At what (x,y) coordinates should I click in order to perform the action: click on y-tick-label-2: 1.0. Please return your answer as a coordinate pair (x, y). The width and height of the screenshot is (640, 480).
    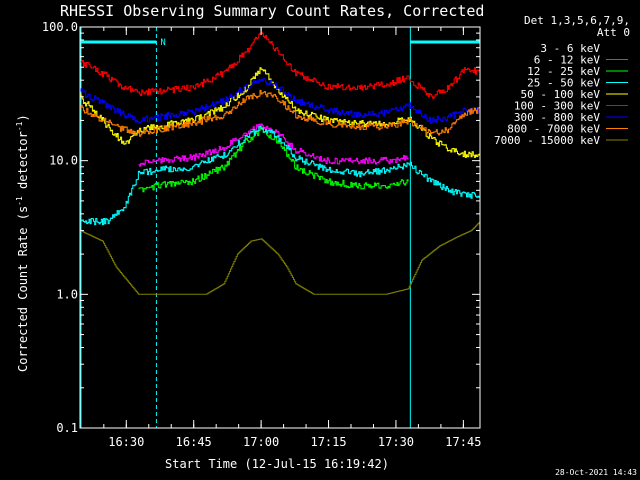
    Looking at the image, I should click on (67, 294).